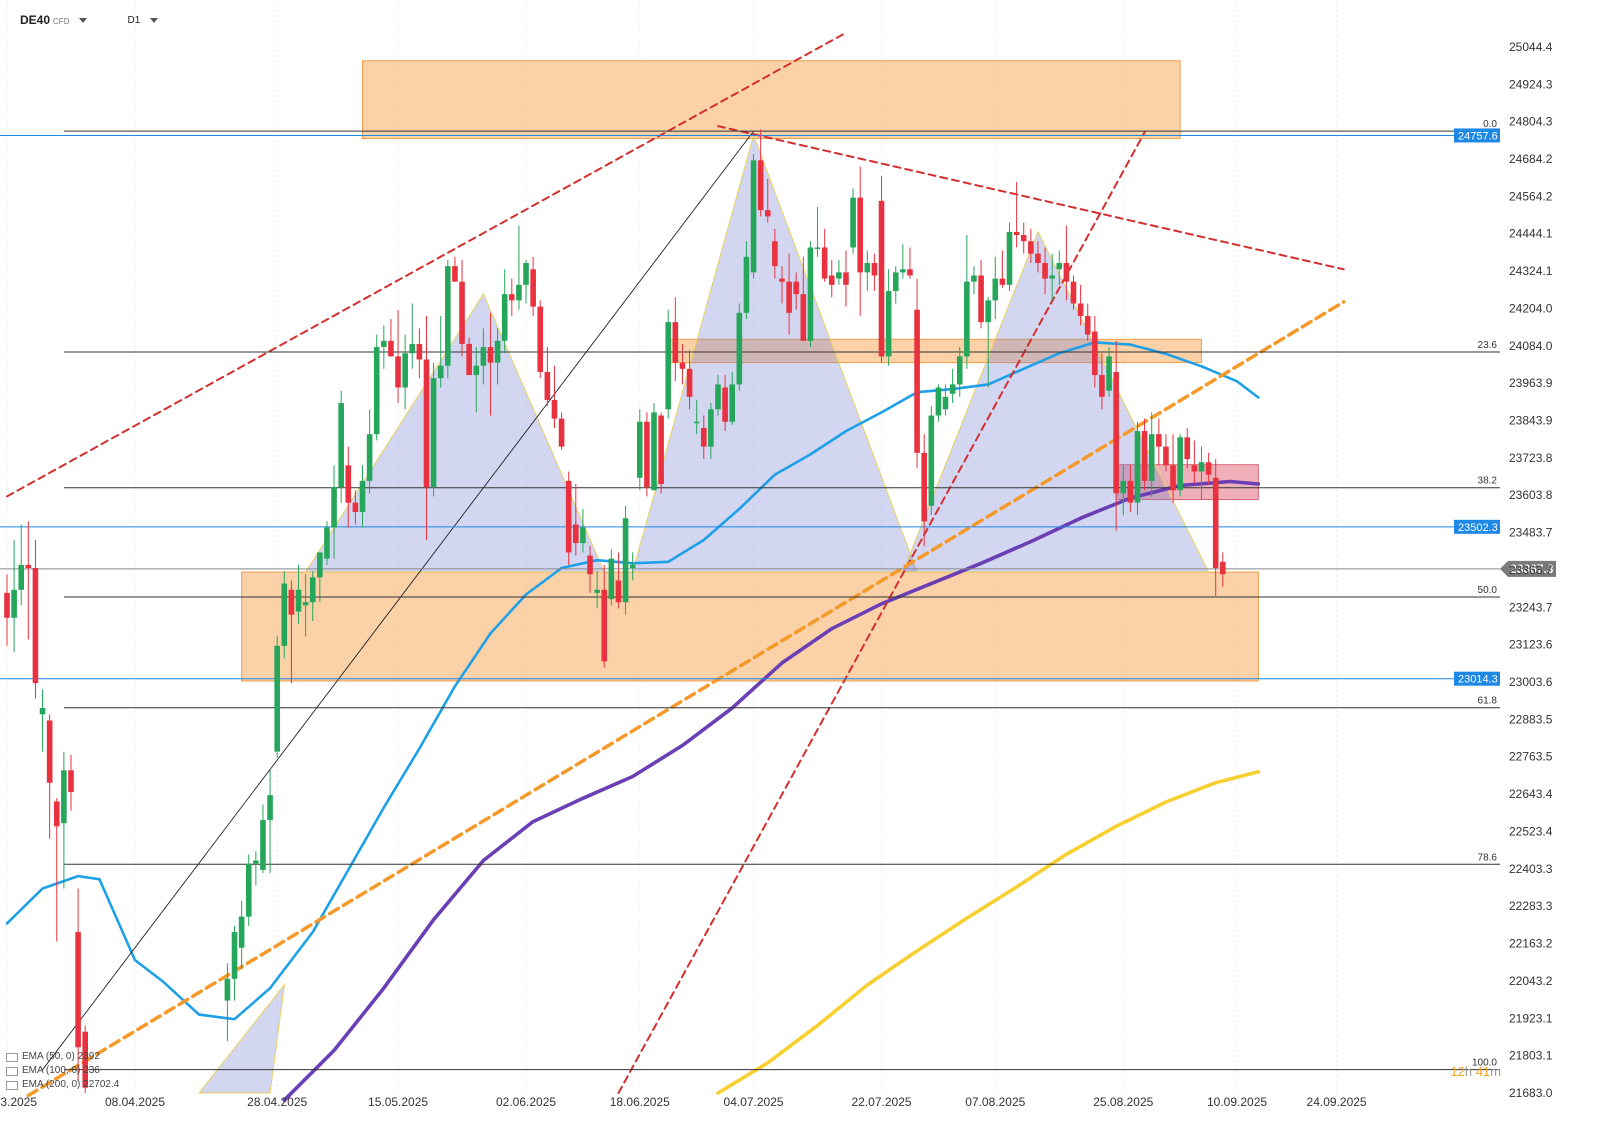 This screenshot has height=1139, width=1599. Describe the element at coordinates (154, 20) in the screenshot. I see `timeframe-dropdown-icon` at that location.